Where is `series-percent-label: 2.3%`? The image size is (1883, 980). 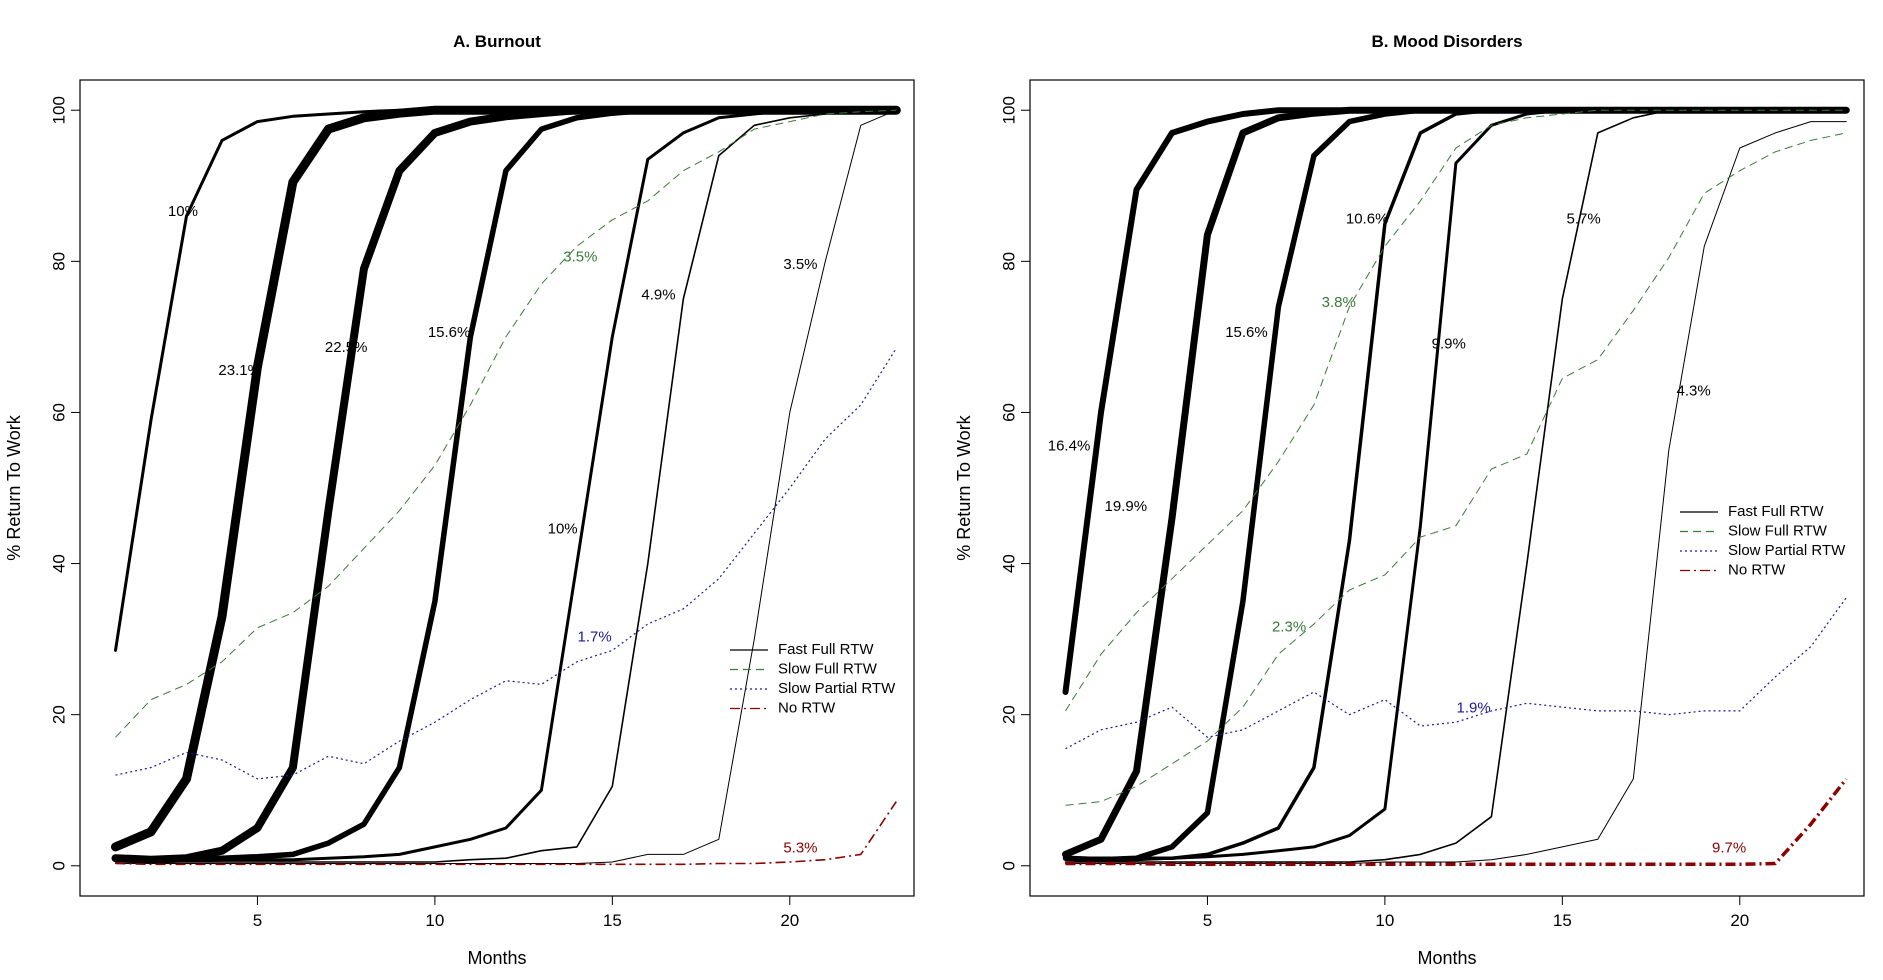
series-percent-label: 2.3% is located at coordinates (1289, 627).